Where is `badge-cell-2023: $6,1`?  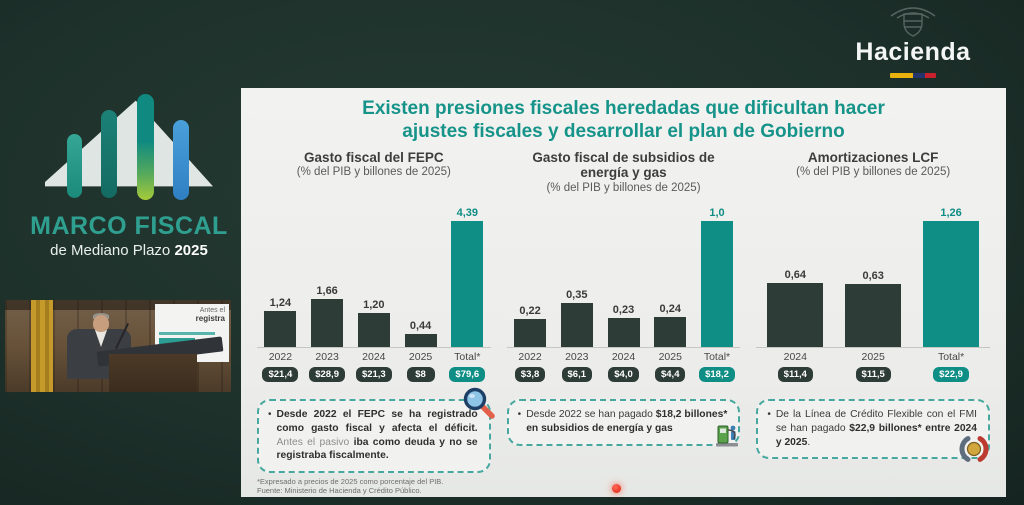 badge-cell-2023: $6,1 is located at coordinates (576, 375).